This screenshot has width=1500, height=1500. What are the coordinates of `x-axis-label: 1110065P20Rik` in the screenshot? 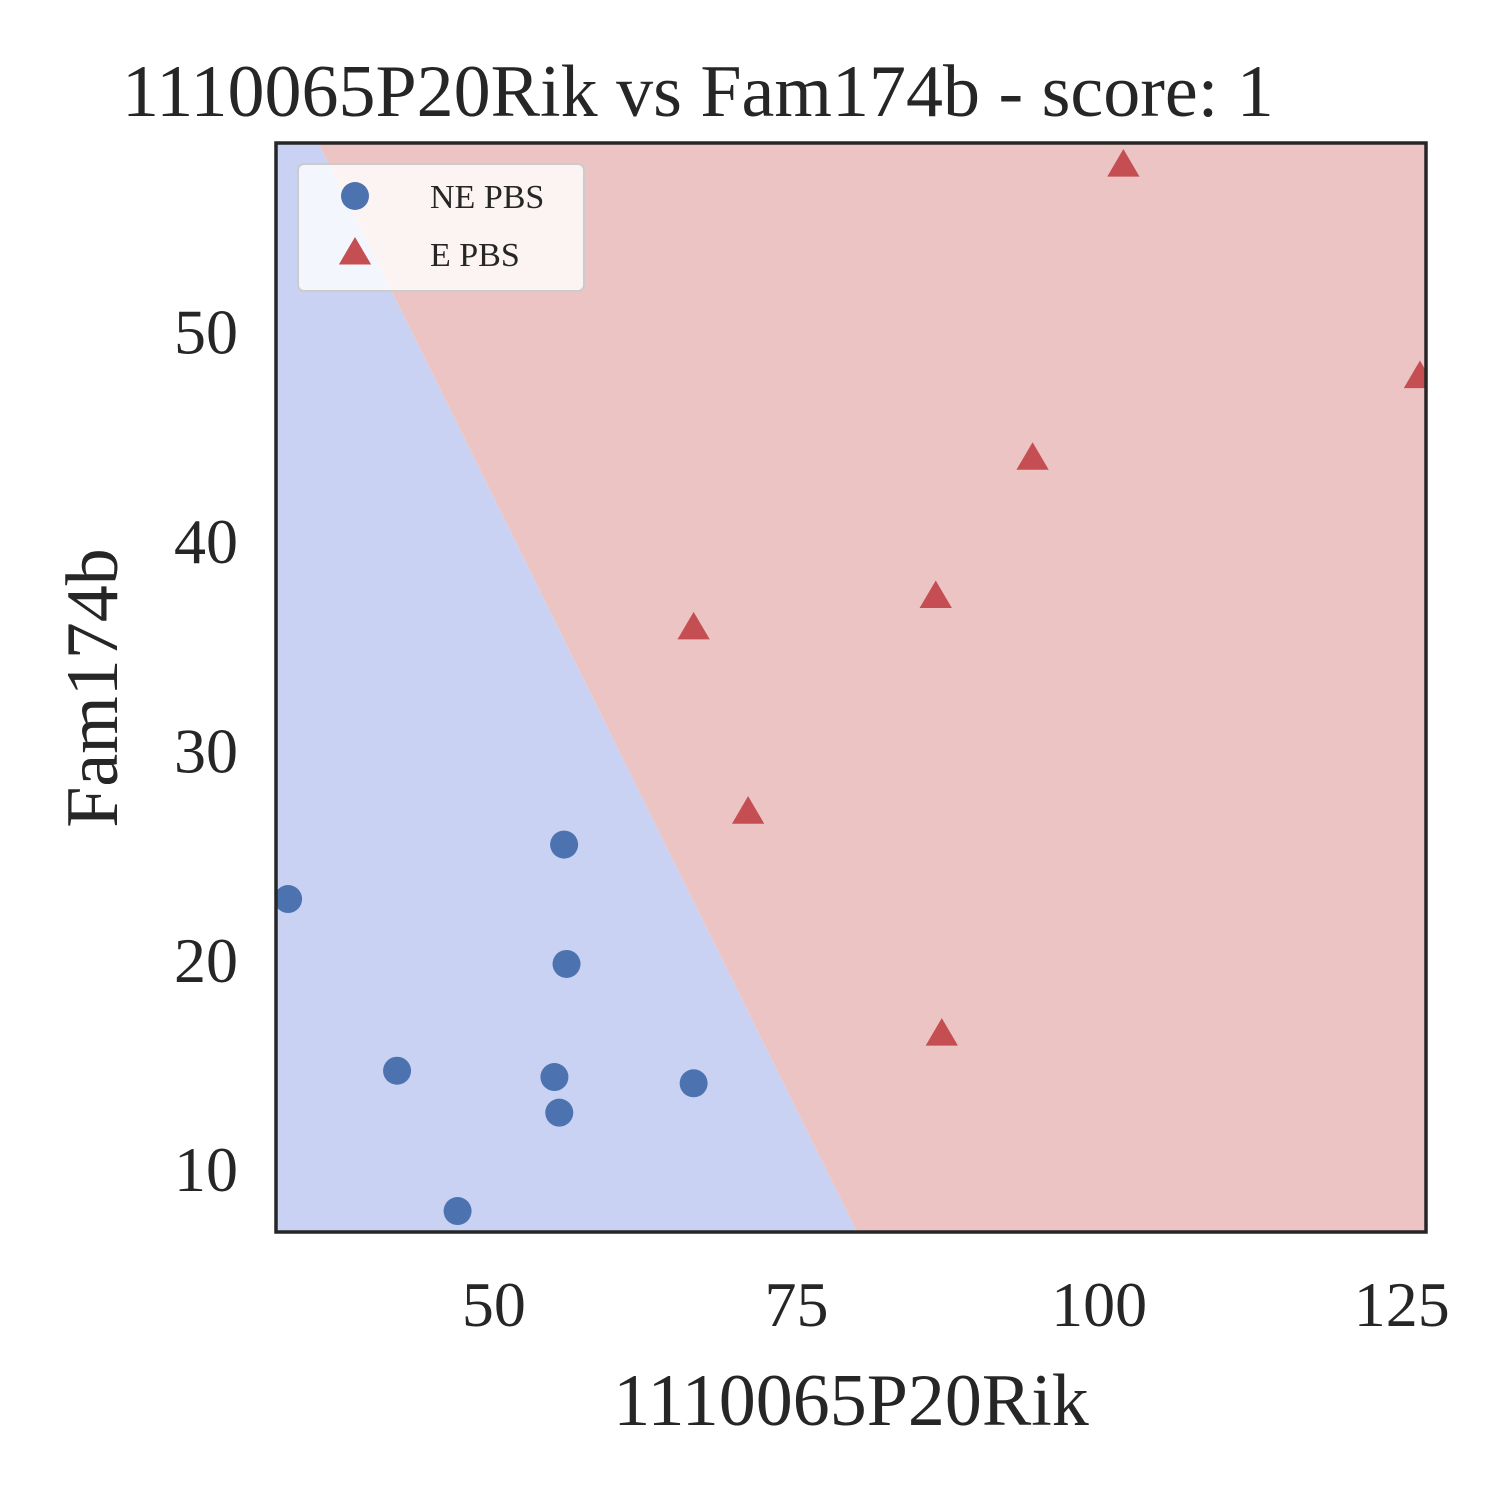 It's located at (851, 1401).